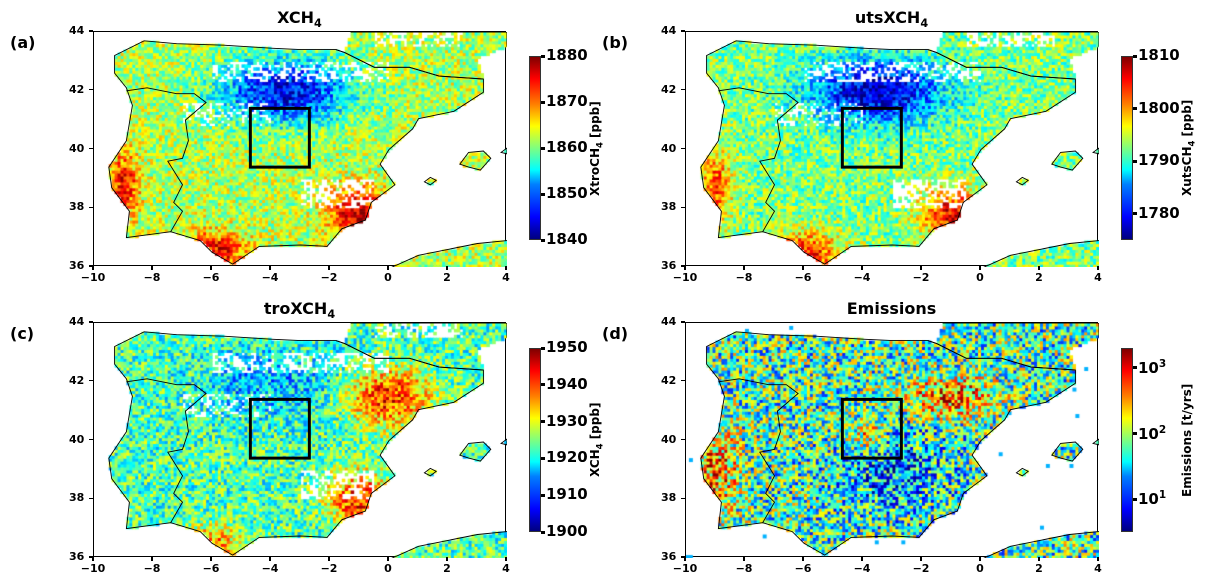 The image size is (1209, 588). I want to click on panel-label: (c), so click(22, 333).